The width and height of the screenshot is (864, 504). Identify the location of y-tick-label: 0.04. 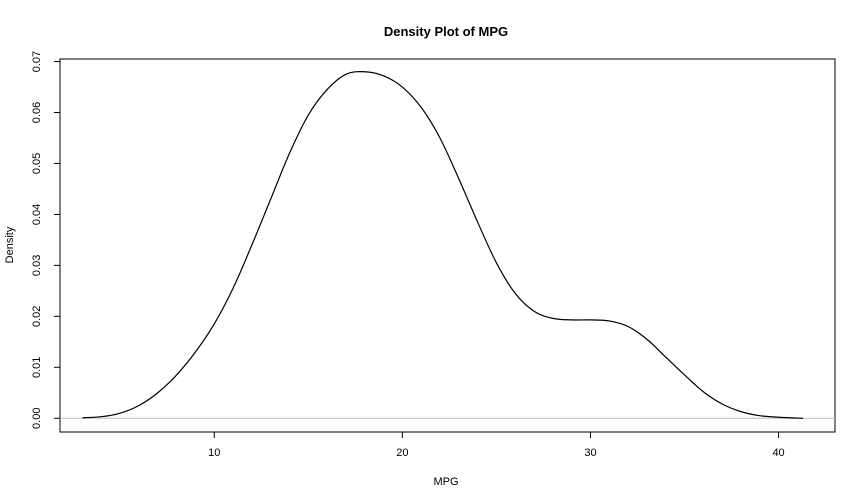
(37, 214).